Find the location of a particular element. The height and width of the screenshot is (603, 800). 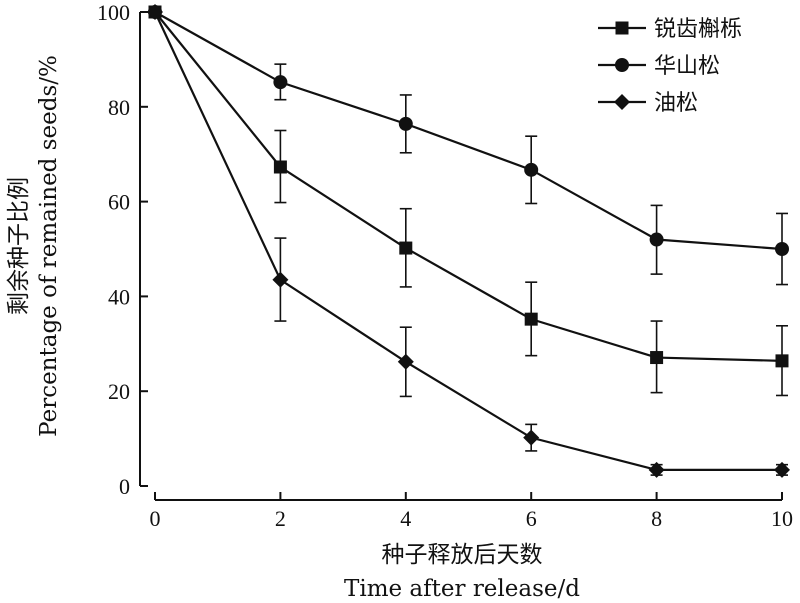

y-tick-label: 60 is located at coordinates (119, 202).